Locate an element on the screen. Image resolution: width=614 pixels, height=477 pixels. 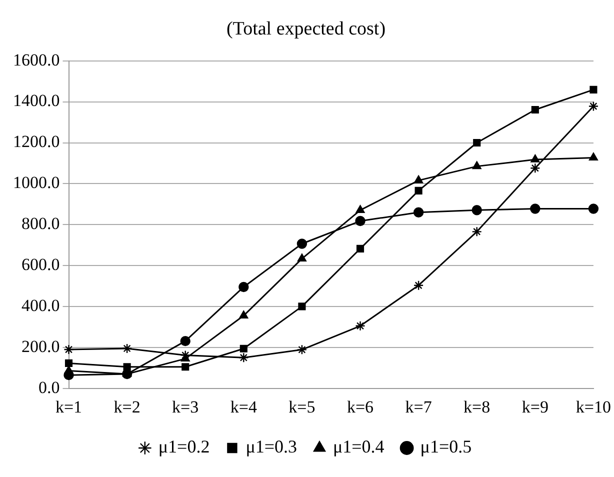
x-tick-label: k=6 is located at coordinates (360, 406).